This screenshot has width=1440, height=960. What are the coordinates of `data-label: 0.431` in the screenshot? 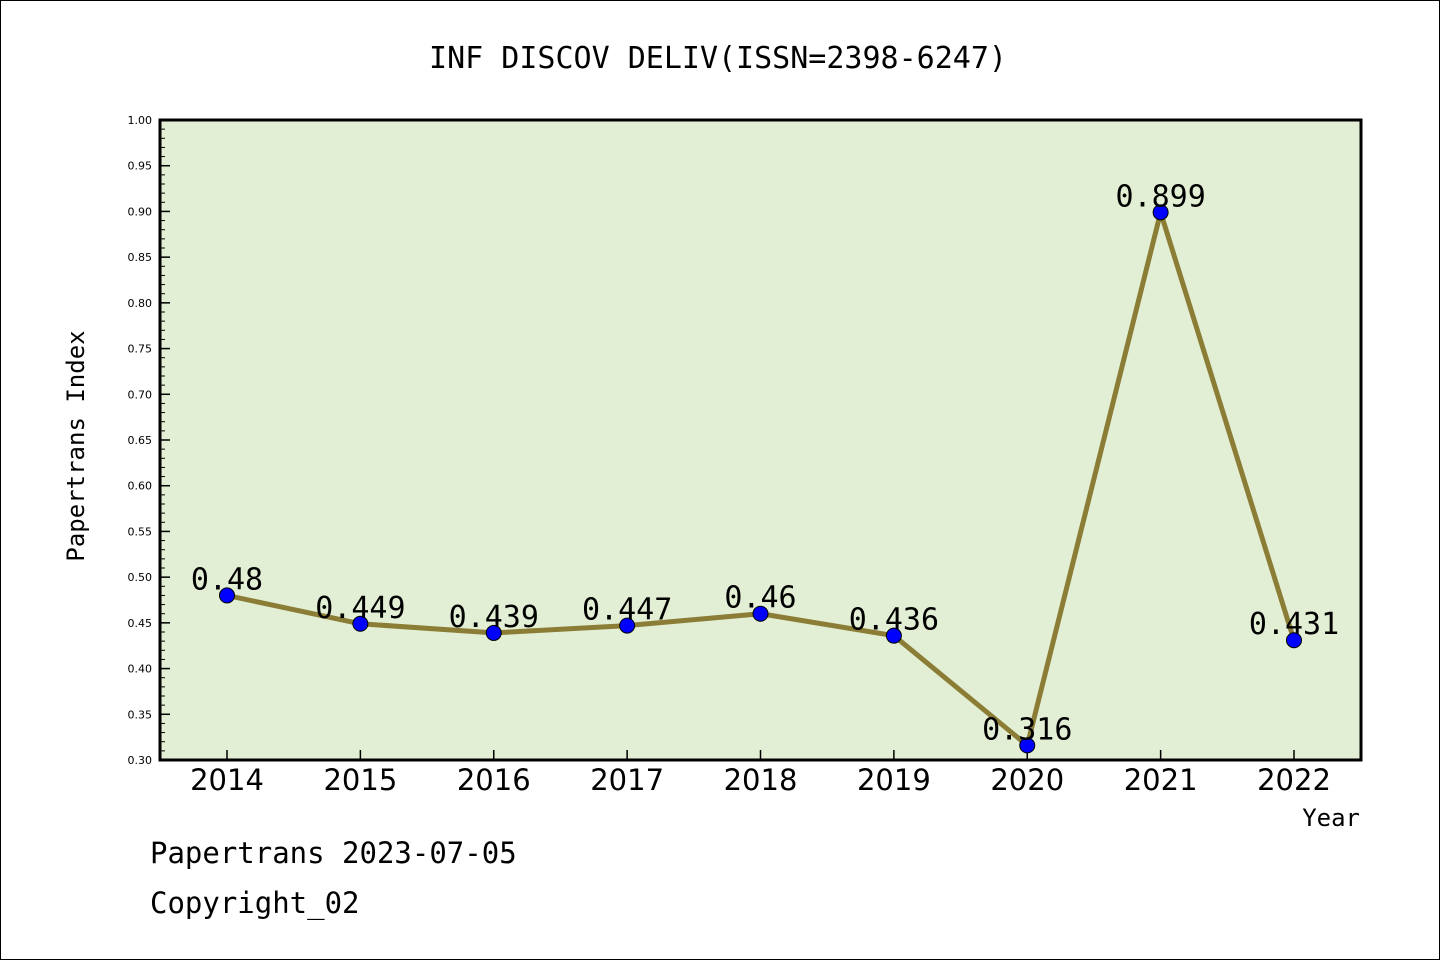 It's located at (1294, 624).